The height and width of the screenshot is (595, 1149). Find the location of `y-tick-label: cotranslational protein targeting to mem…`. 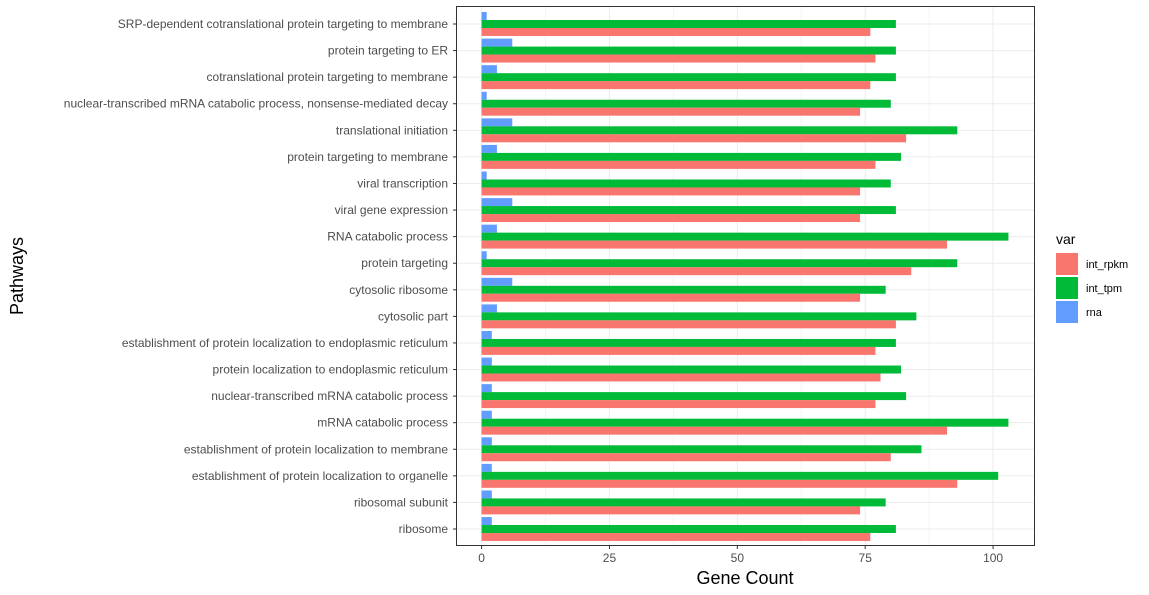

y-tick-label: cotranslational protein targeting to mem… is located at coordinates (328, 77).